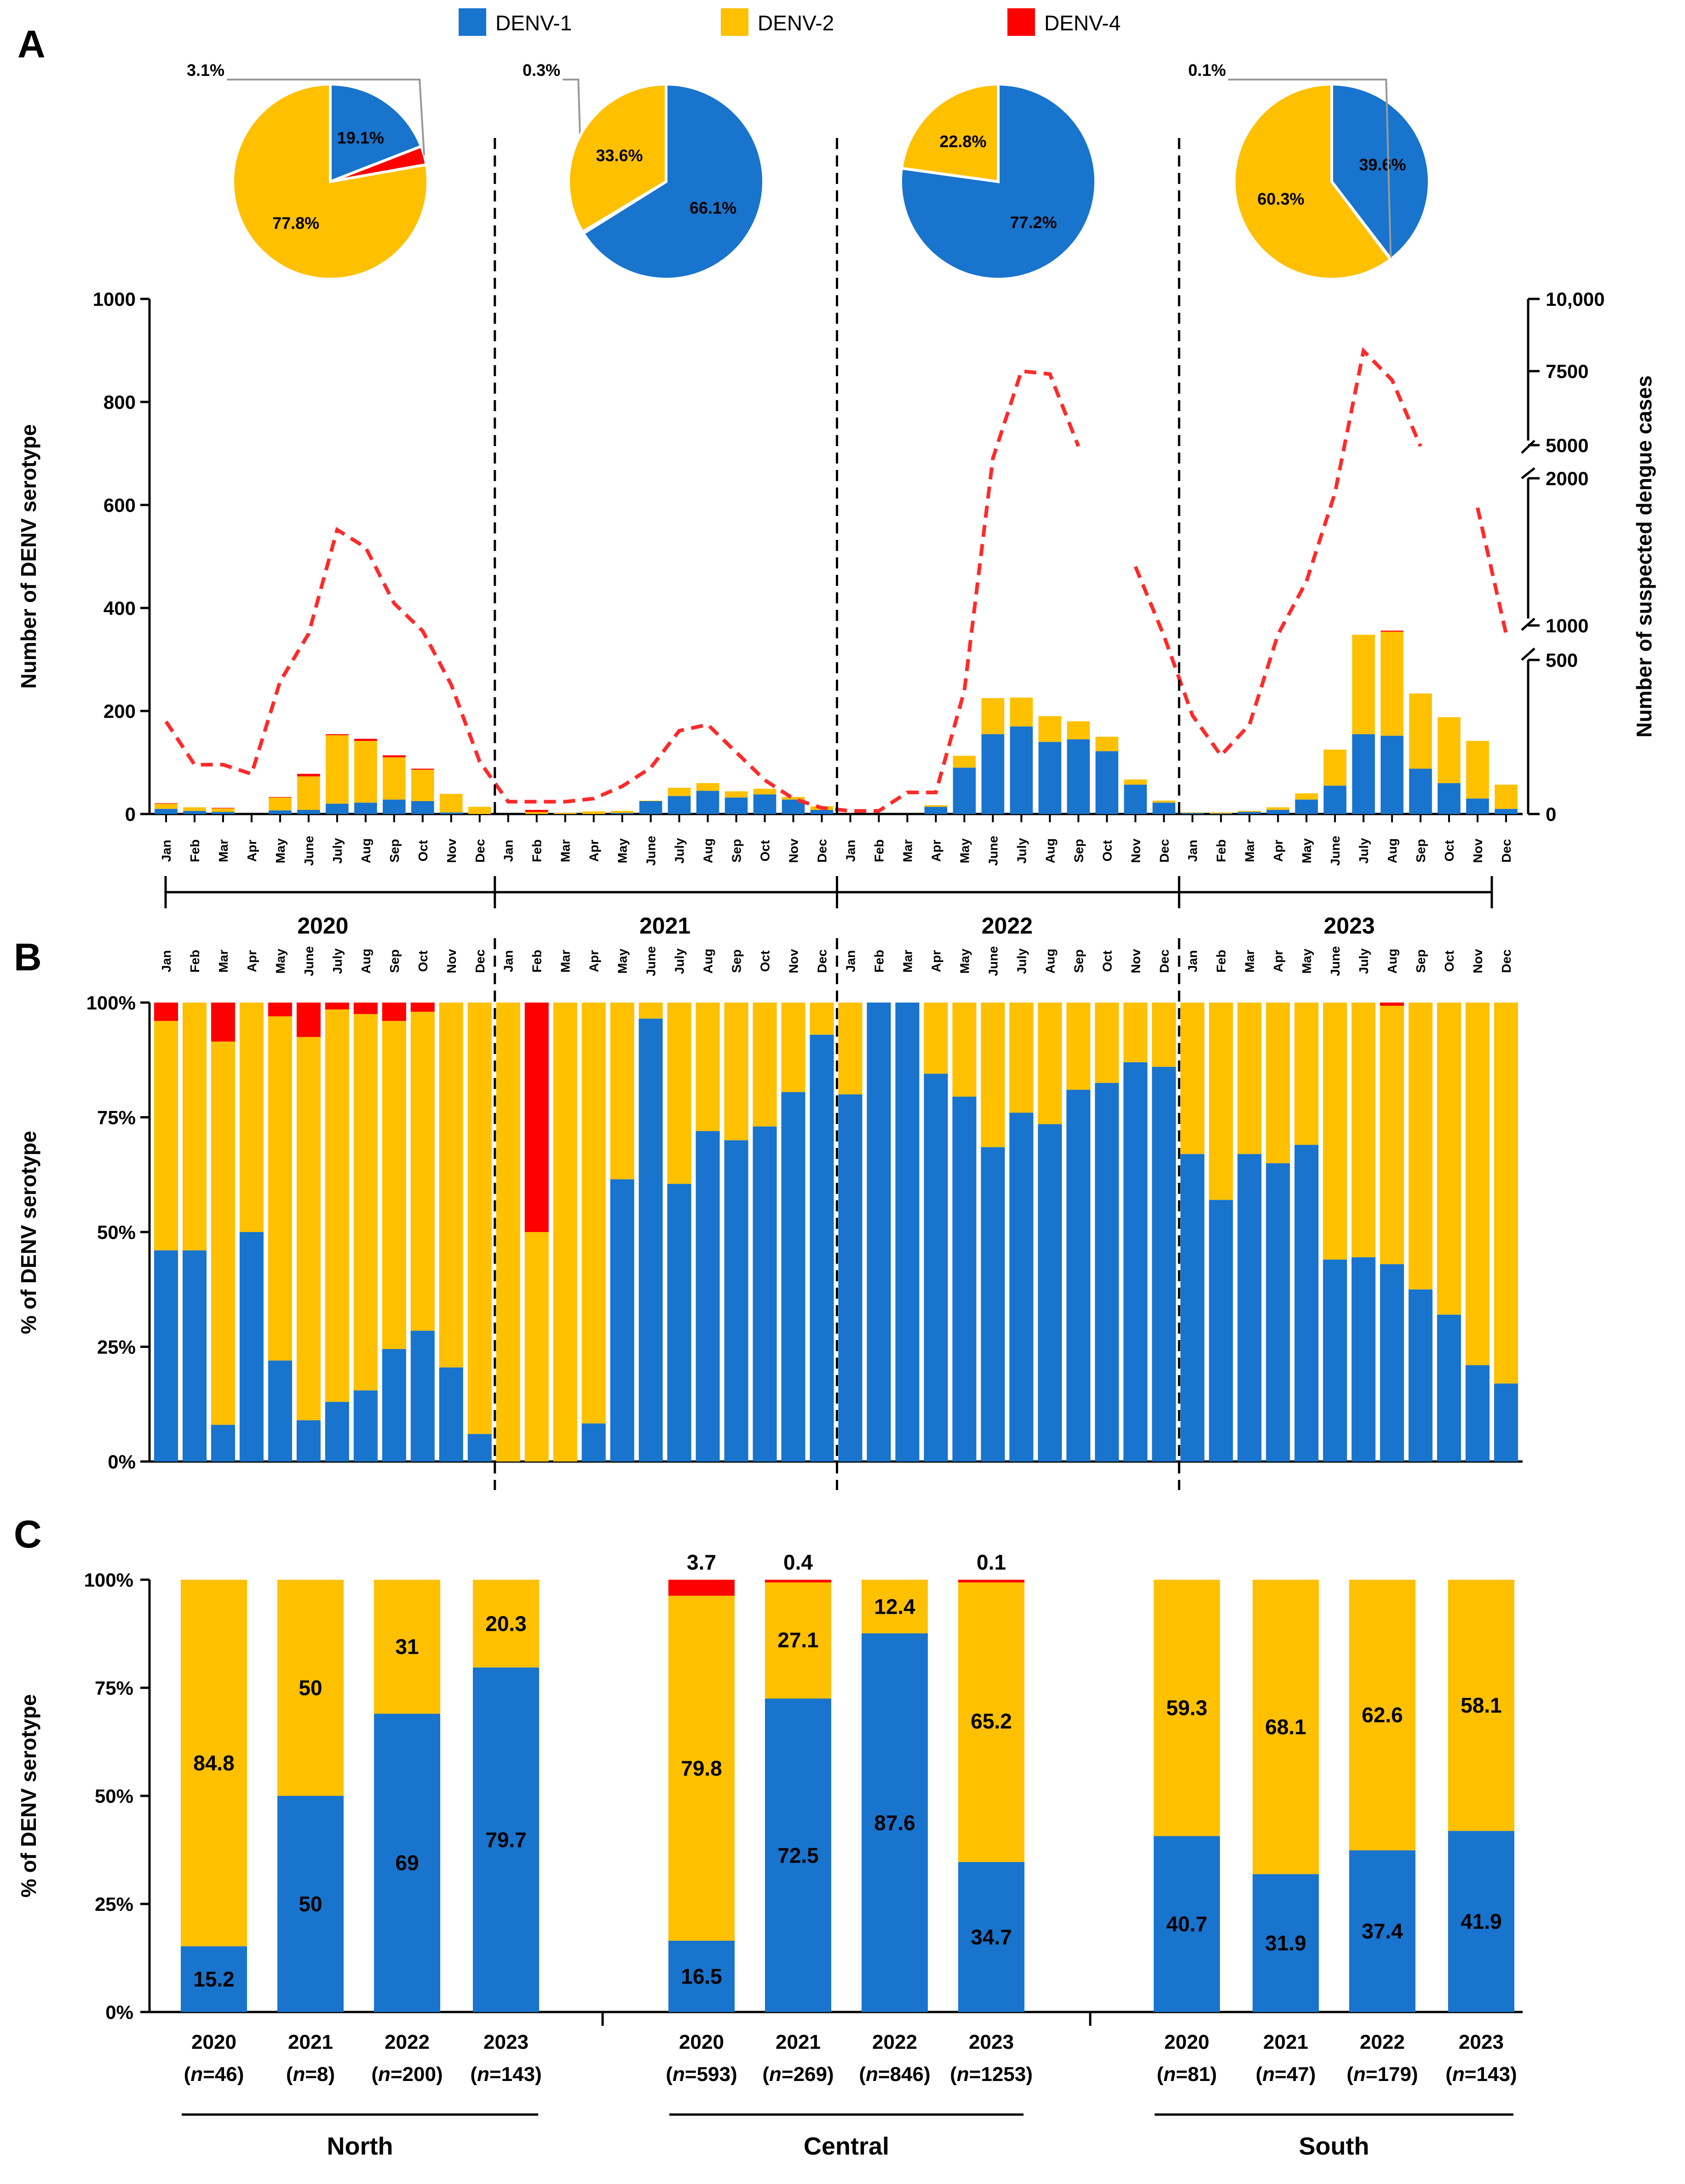 The height and width of the screenshot is (2184, 1685). What do you see at coordinates (798, 1855) in the screenshot?
I see `c-bar-denv1-central-2021` at bounding box center [798, 1855].